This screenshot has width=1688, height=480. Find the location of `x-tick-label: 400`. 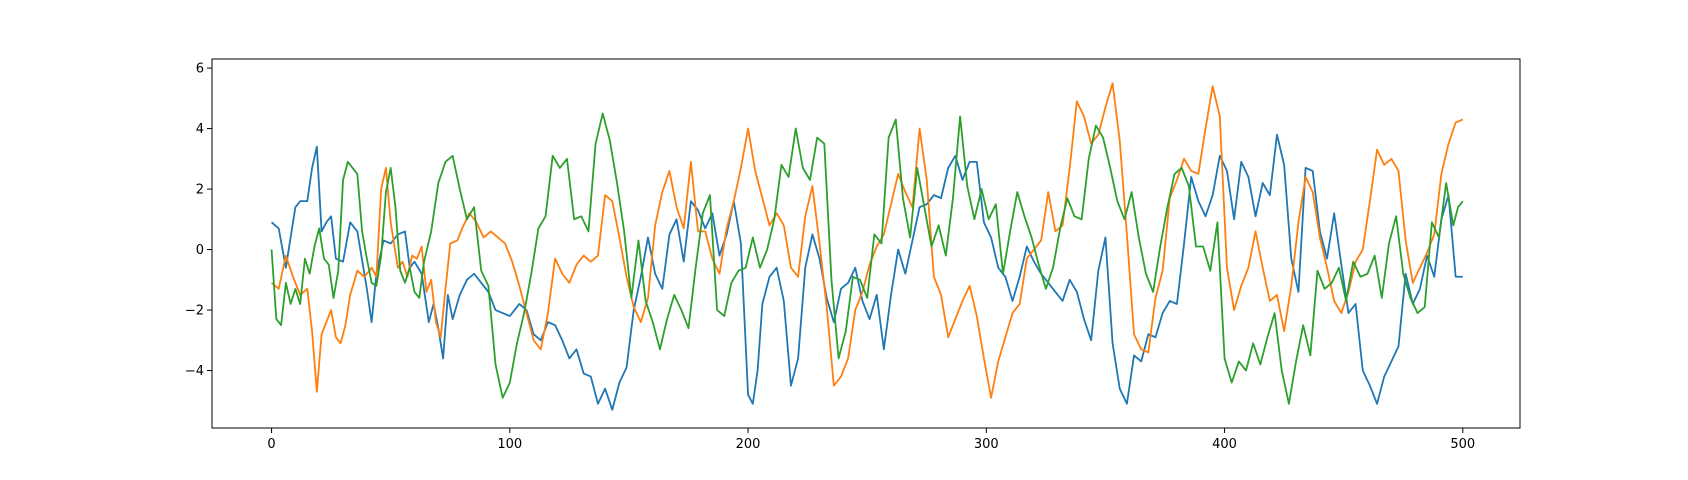

x-tick-label: 400 is located at coordinates (1224, 444).